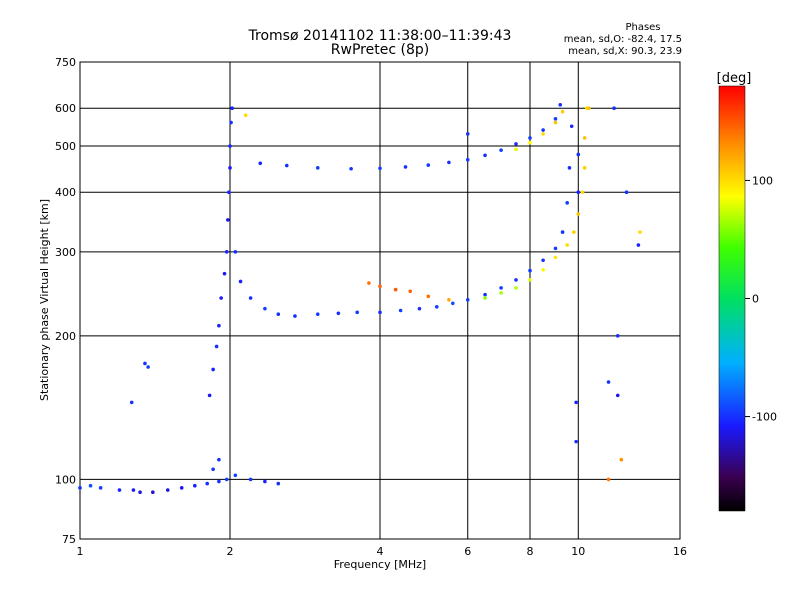 The width and height of the screenshot is (800, 600). I want to click on y-axis-label: Stationary phase Virtual Height [km], so click(44, 300).